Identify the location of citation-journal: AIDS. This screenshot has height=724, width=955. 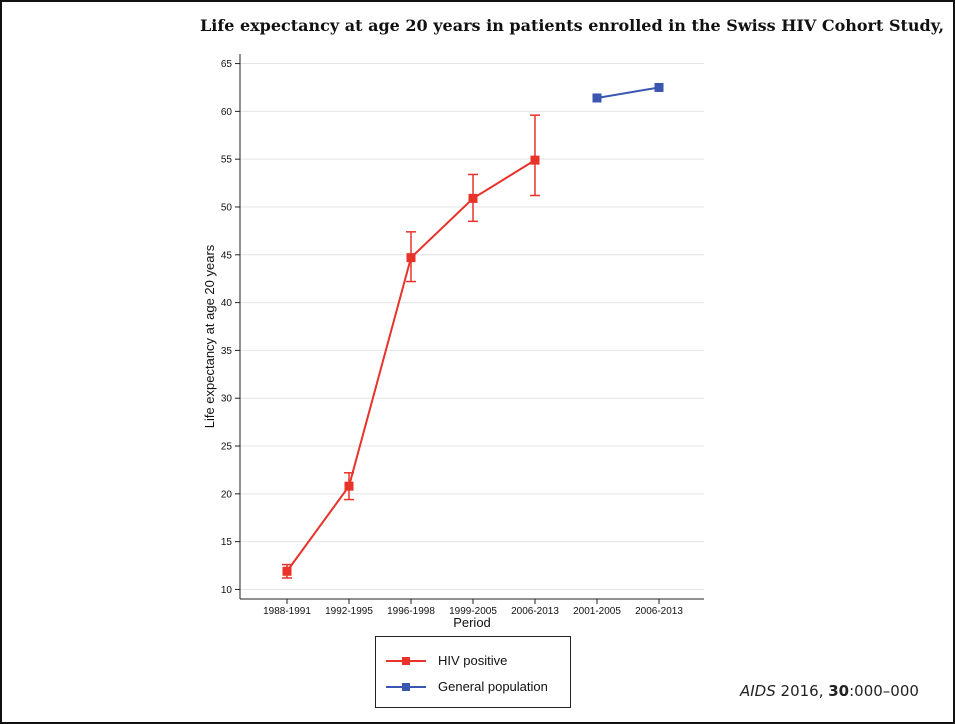
(758, 691).